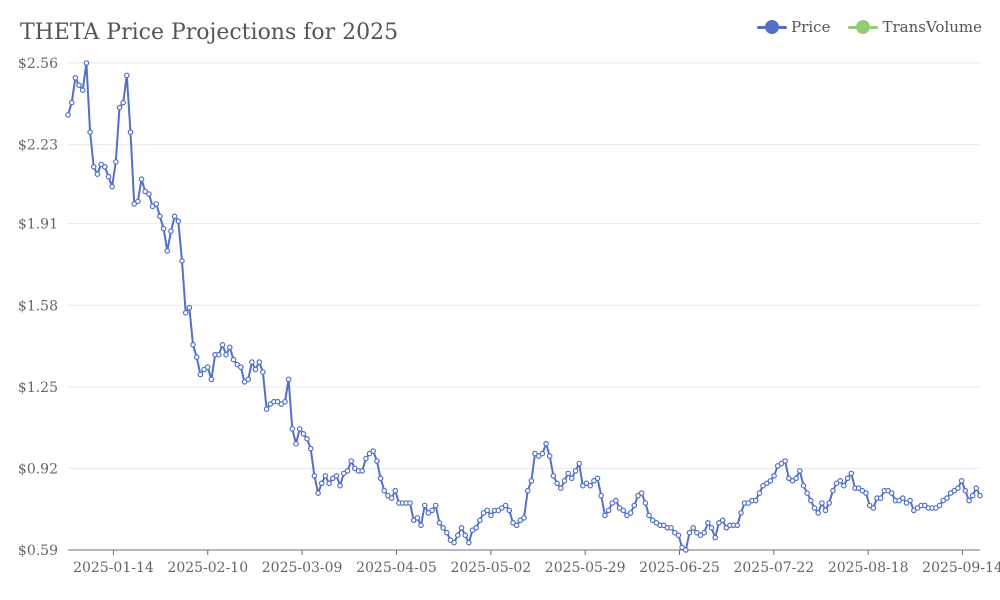 The width and height of the screenshot is (1000, 600). What do you see at coordinates (396, 568) in the screenshot?
I see `x-tick-label: 2025-04-05` at bounding box center [396, 568].